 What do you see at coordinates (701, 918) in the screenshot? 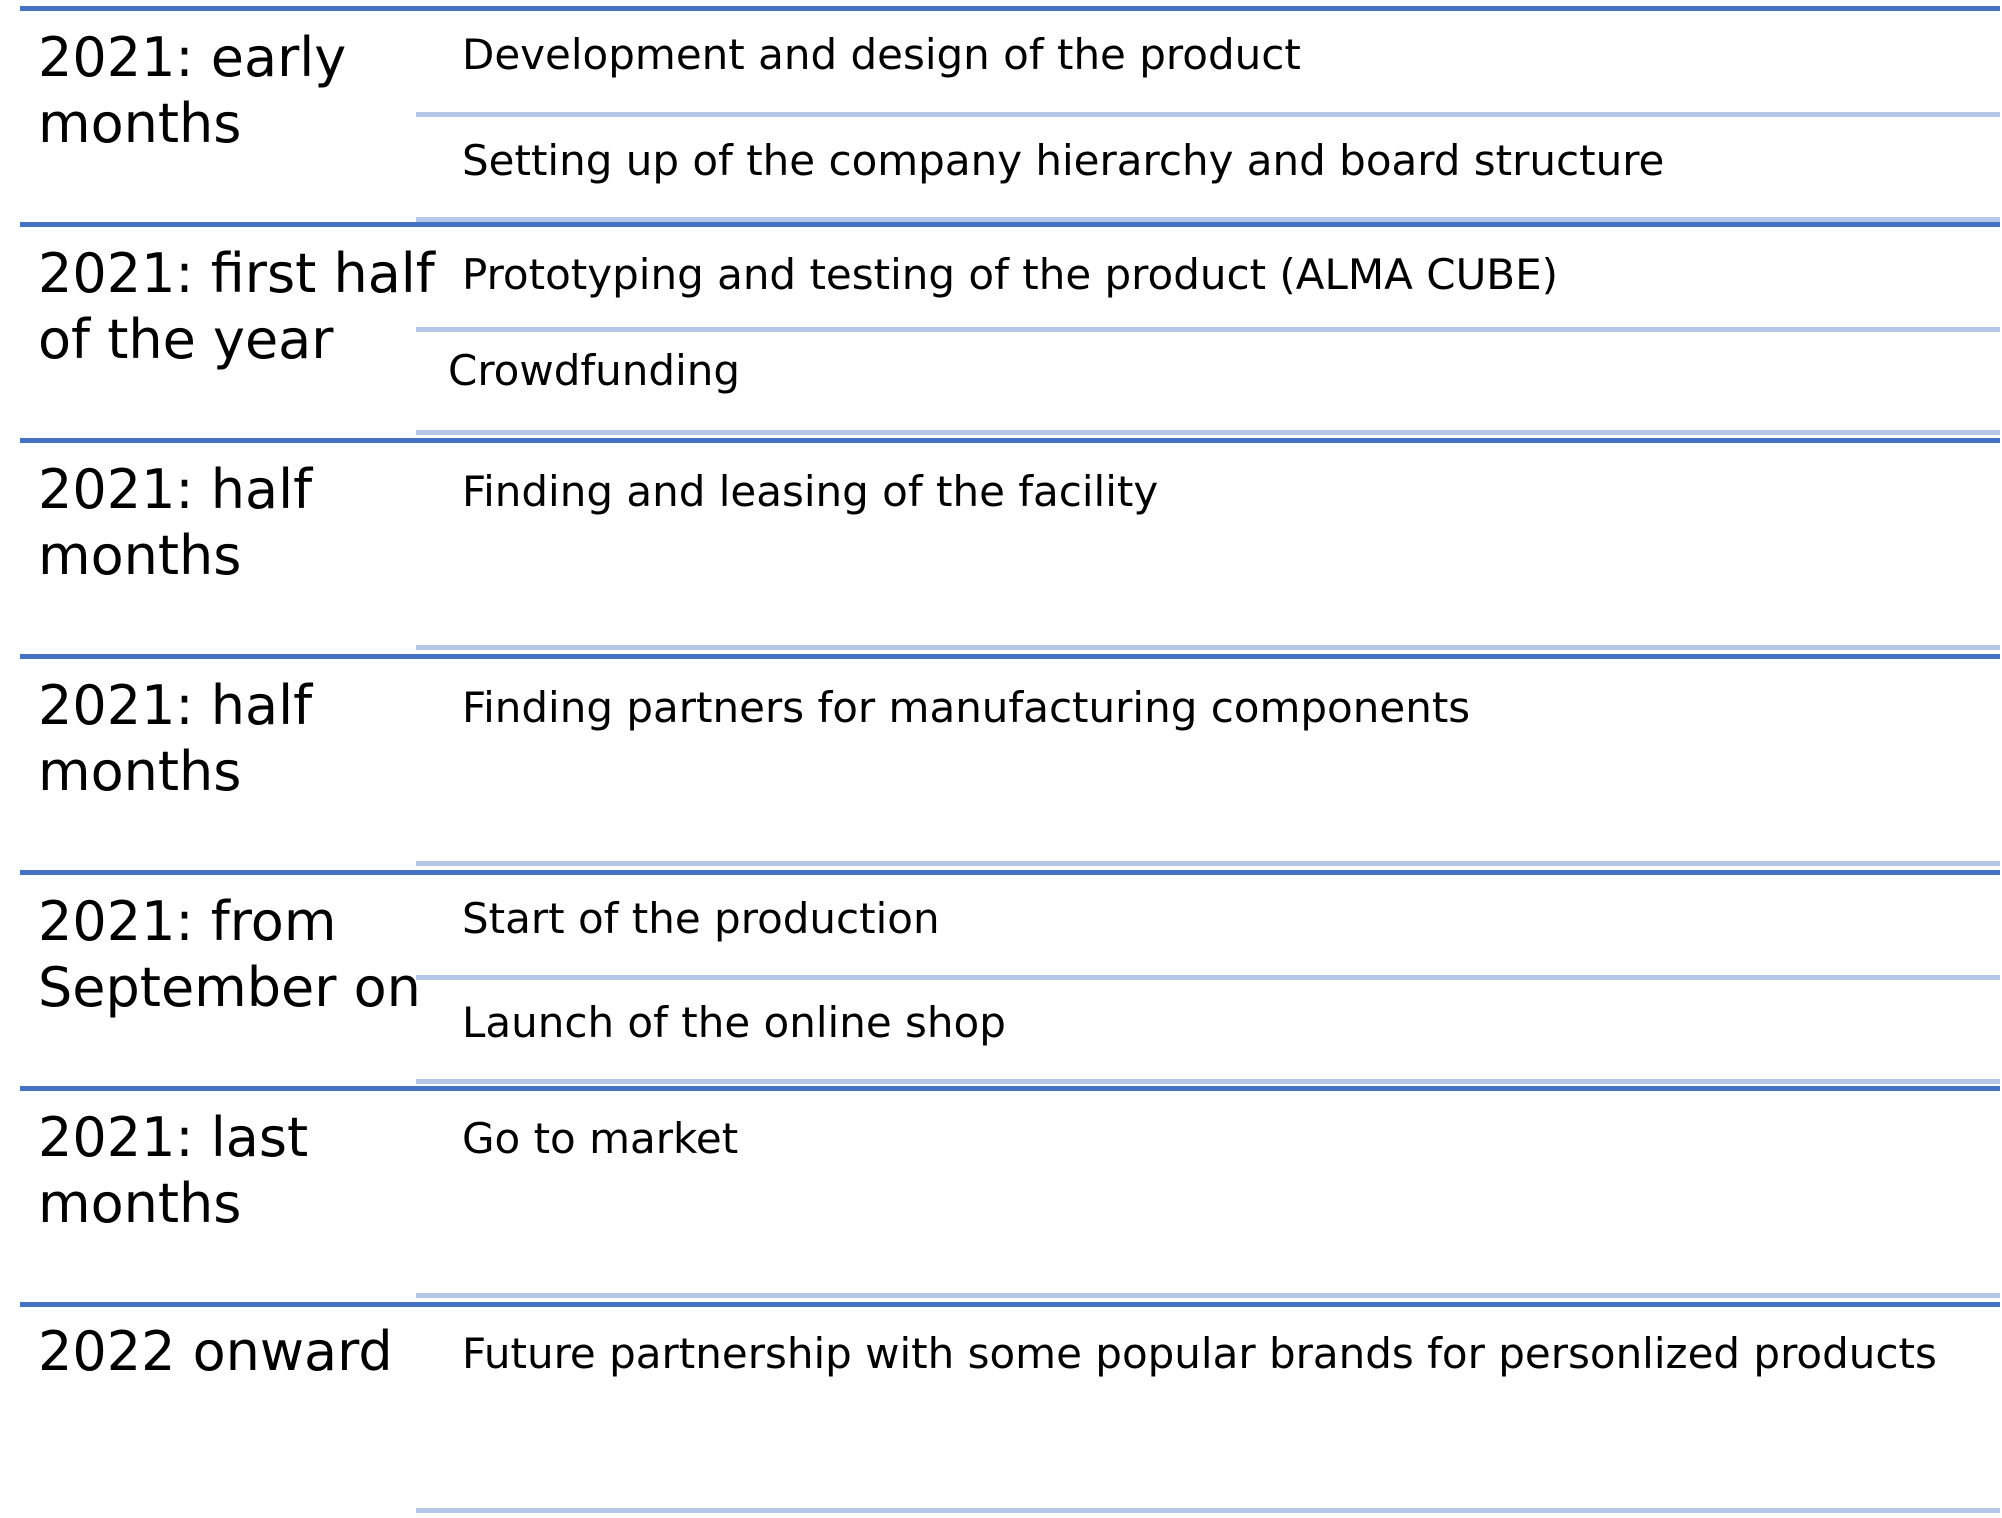
I see `task-item: Start of the production` at bounding box center [701, 918].